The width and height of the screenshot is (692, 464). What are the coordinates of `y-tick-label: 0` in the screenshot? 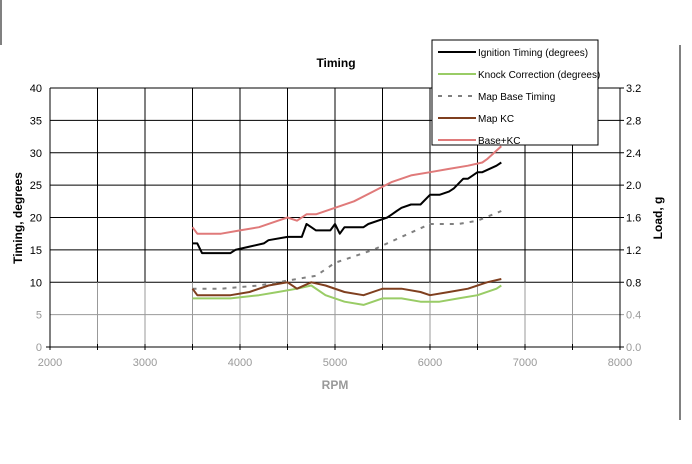 It's located at (39, 348).